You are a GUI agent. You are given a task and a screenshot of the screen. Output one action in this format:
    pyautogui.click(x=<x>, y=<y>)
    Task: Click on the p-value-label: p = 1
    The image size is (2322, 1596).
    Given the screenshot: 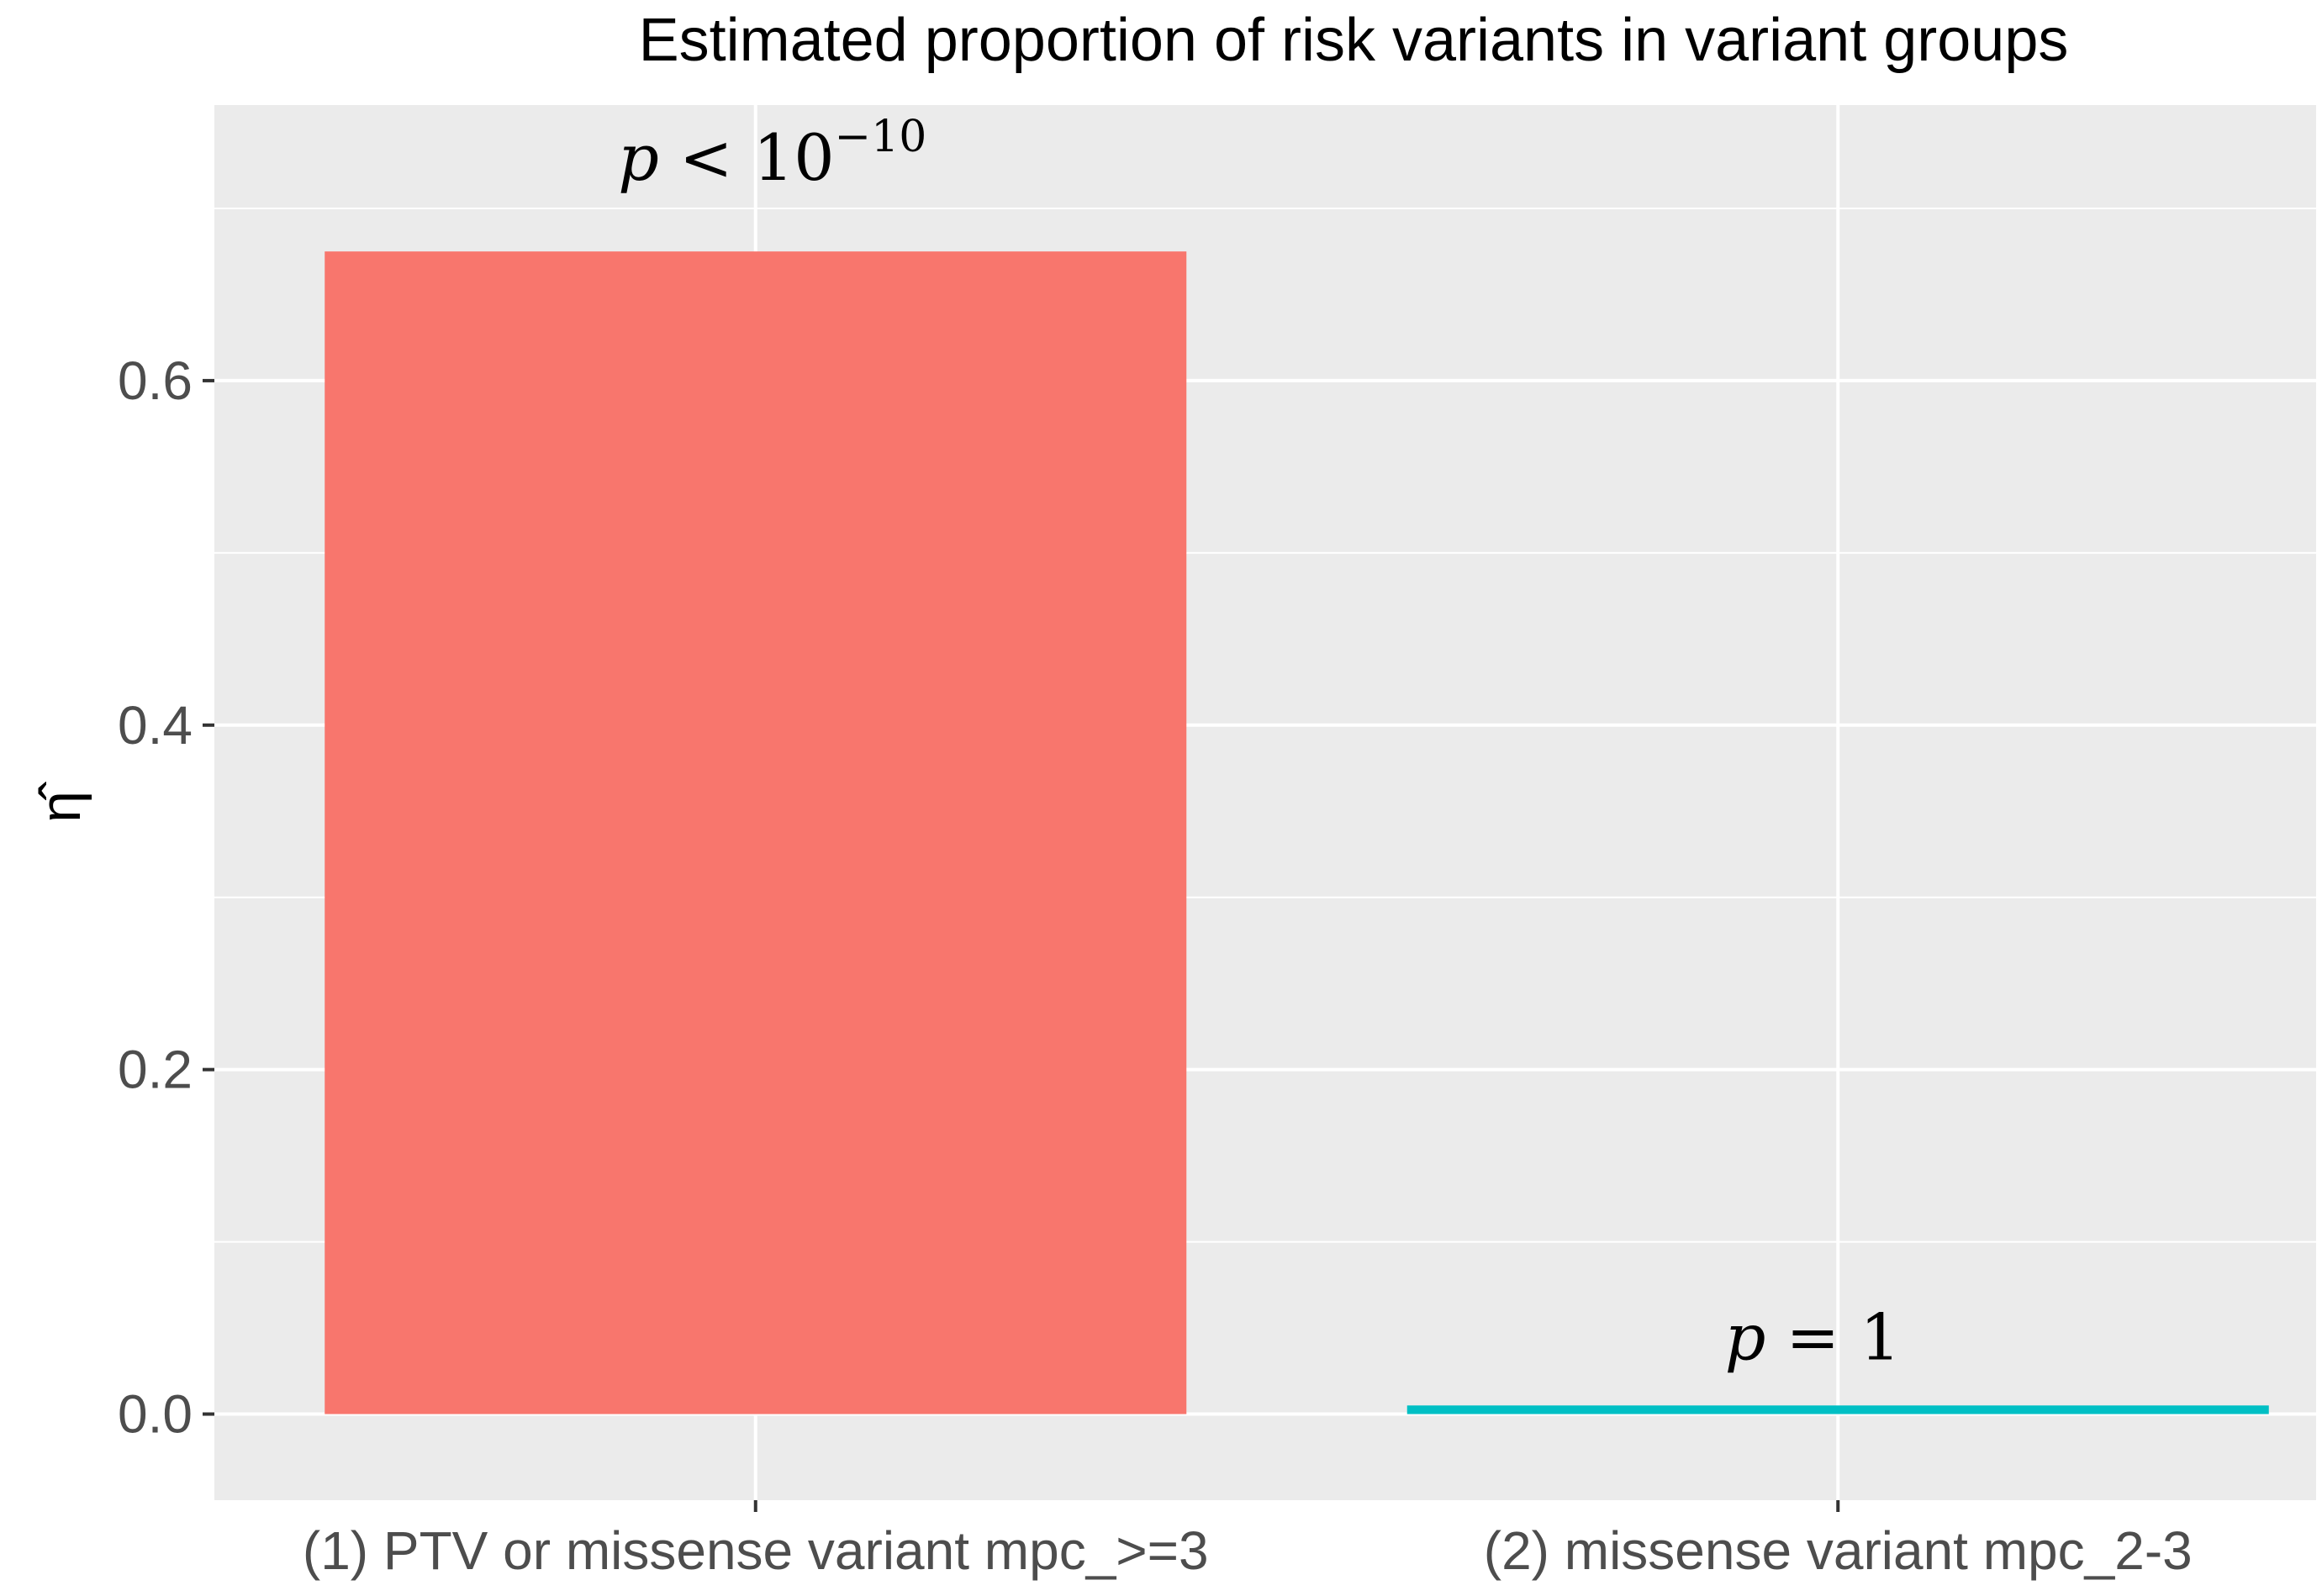 What is the action you would take?
    pyautogui.click(x=1813, y=1336)
    